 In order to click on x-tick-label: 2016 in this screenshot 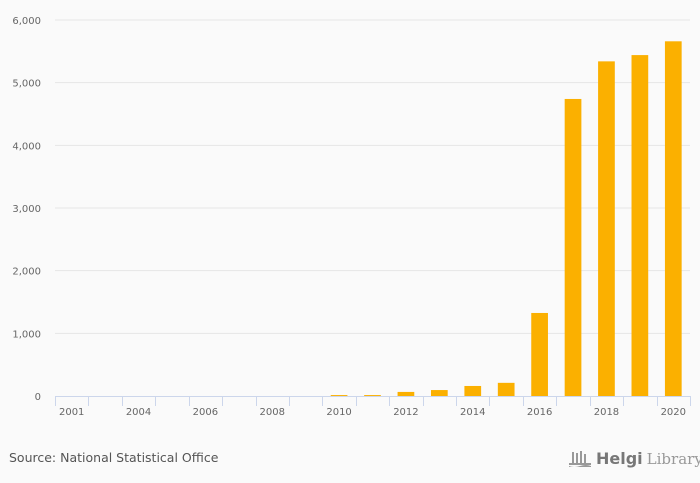, I will do `click(539, 412)`.